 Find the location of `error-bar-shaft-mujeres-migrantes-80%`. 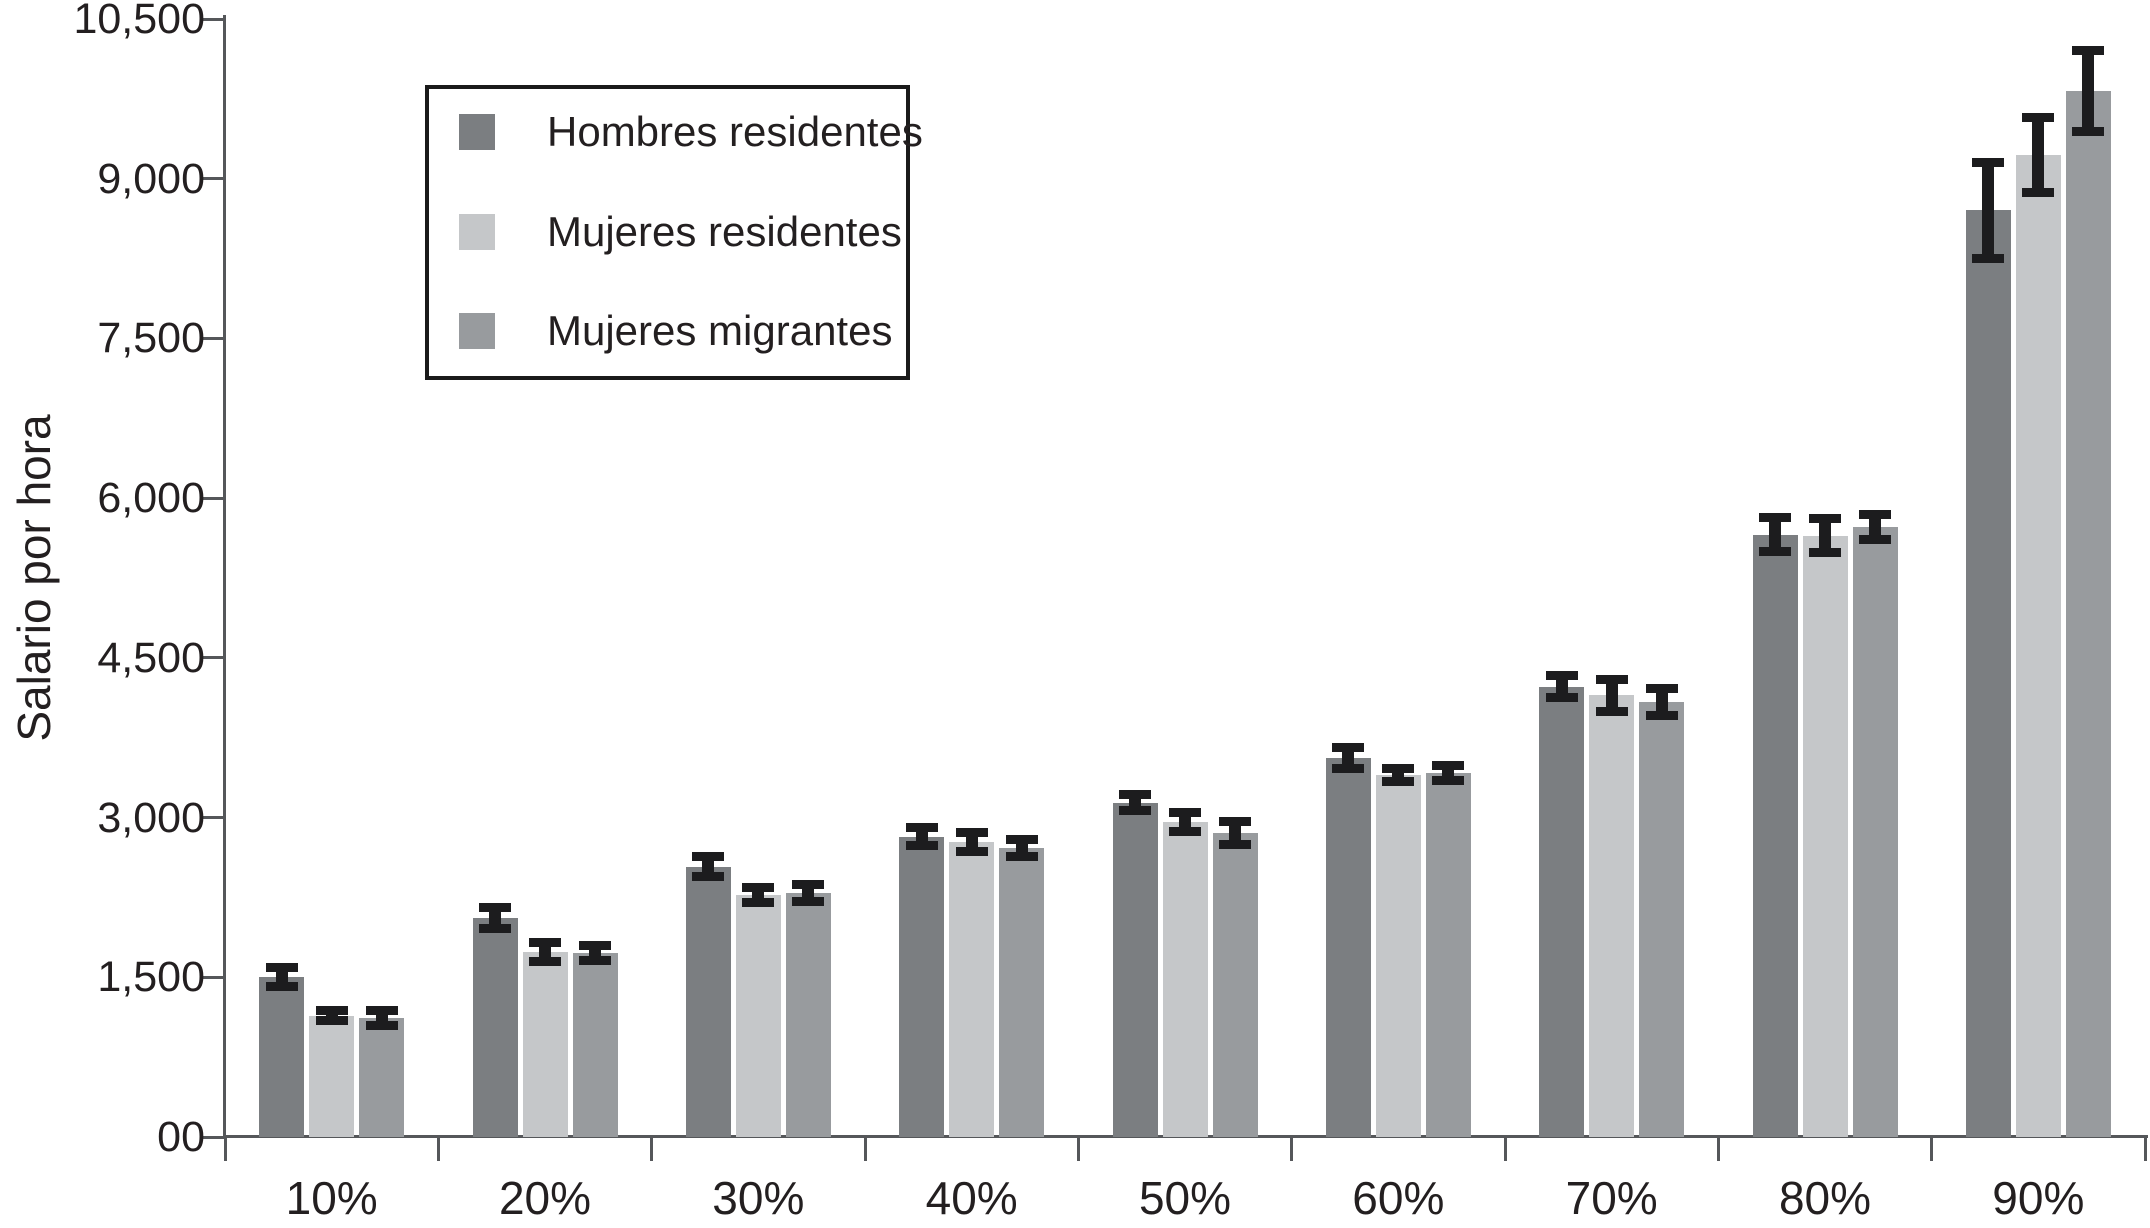

error-bar-shaft-mujeres-migrantes-80% is located at coordinates (1875, 527).